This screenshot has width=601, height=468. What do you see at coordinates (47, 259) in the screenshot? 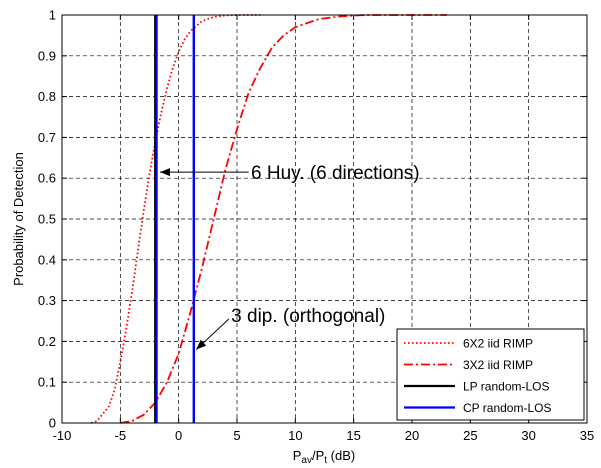
I see `y-tick-label: 0.4` at bounding box center [47, 259].